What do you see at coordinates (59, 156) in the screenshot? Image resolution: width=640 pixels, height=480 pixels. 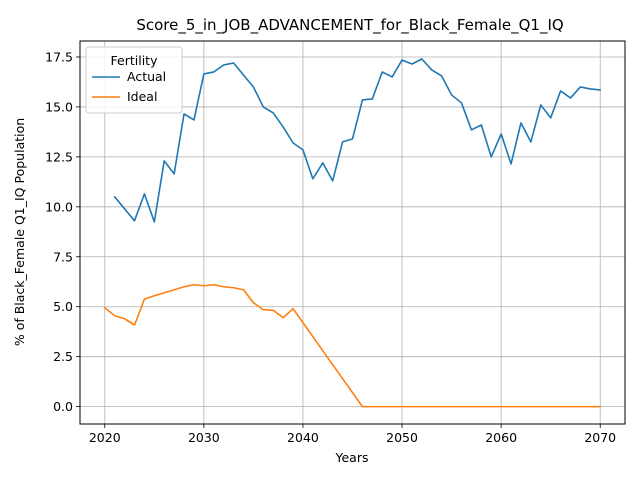 I see `y-tick-label: 12.5` at bounding box center [59, 156].